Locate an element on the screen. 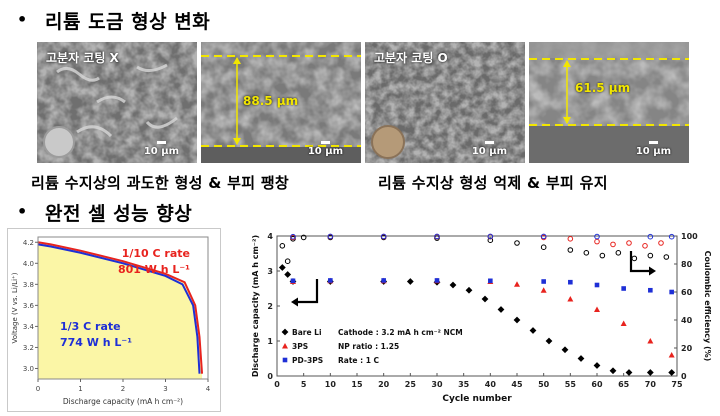  x-tick-label: 55 is located at coordinates (571, 384).